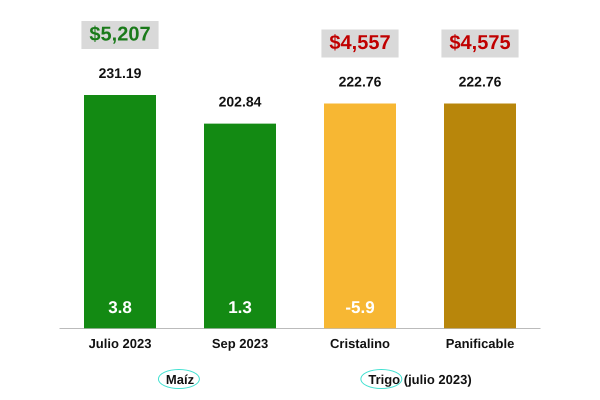  Describe the element at coordinates (240, 343) in the screenshot. I see `x-tick-label: Sep 2023` at that location.